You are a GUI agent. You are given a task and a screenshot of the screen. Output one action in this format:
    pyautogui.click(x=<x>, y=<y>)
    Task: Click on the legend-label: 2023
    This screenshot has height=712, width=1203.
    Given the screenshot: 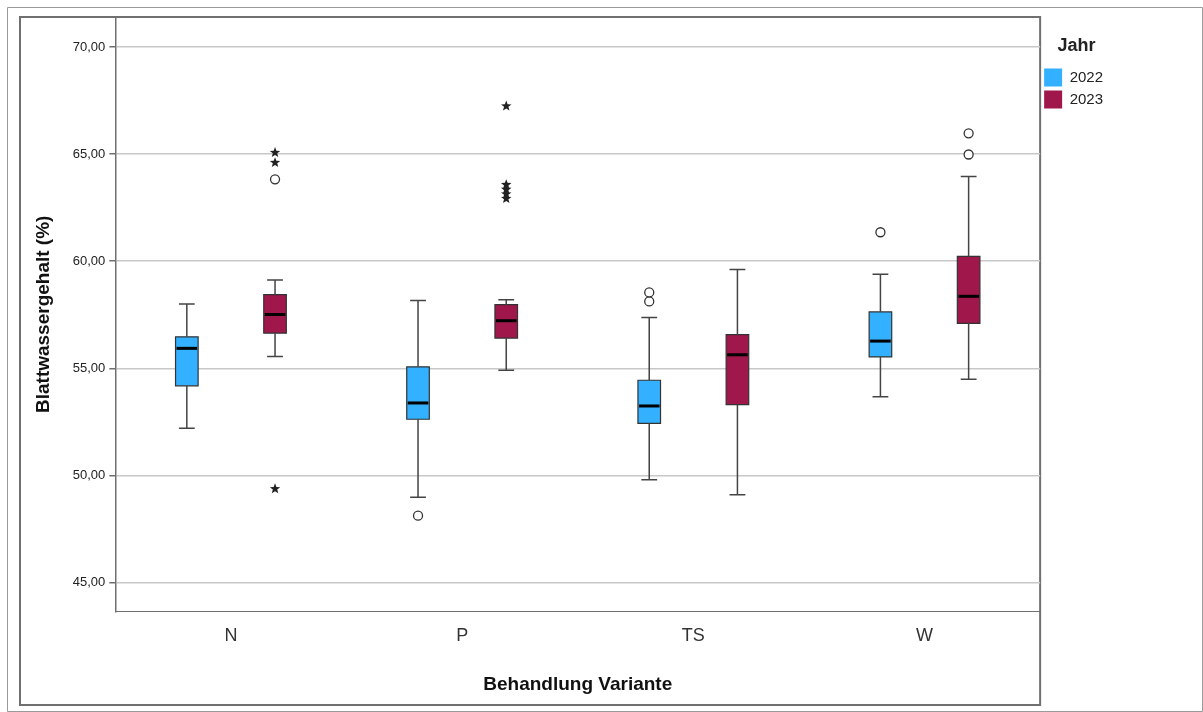 What is the action you would take?
    pyautogui.click(x=1086, y=98)
    